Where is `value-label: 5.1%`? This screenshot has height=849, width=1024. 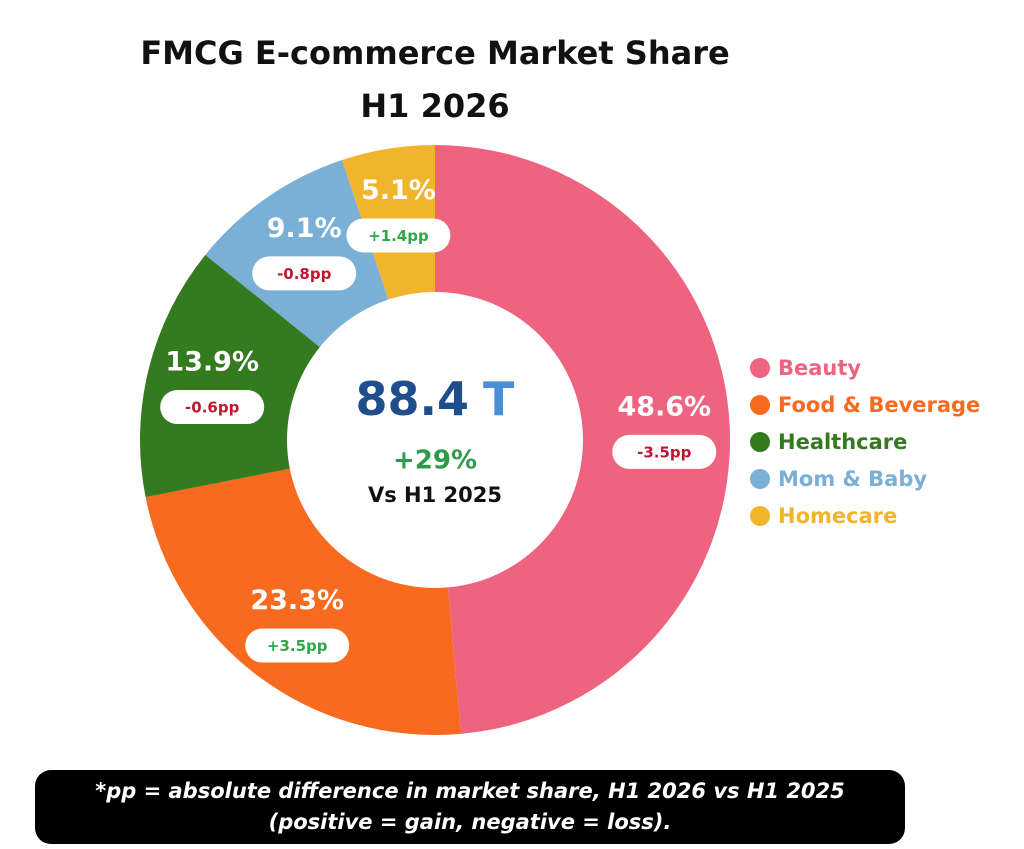
value-label: 5.1% is located at coordinates (398, 190).